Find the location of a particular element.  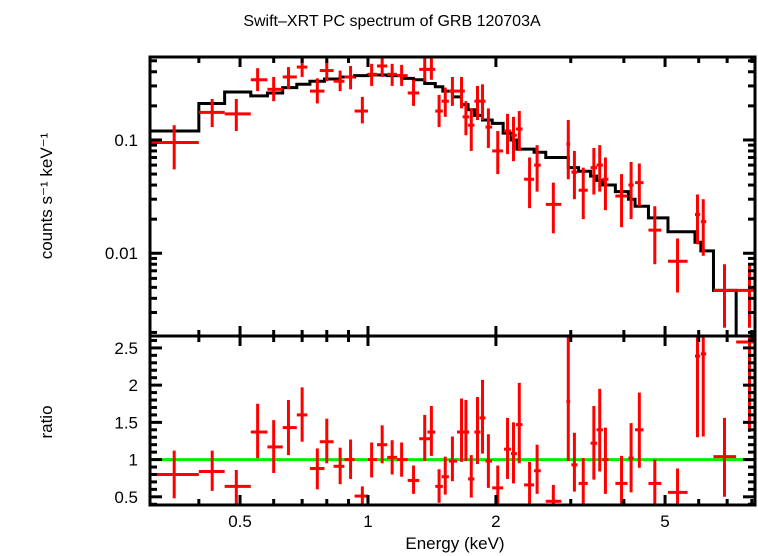

spectrum-y-axis-label: counts s⁻¹ keV⁻¹ is located at coordinates (46, 195).